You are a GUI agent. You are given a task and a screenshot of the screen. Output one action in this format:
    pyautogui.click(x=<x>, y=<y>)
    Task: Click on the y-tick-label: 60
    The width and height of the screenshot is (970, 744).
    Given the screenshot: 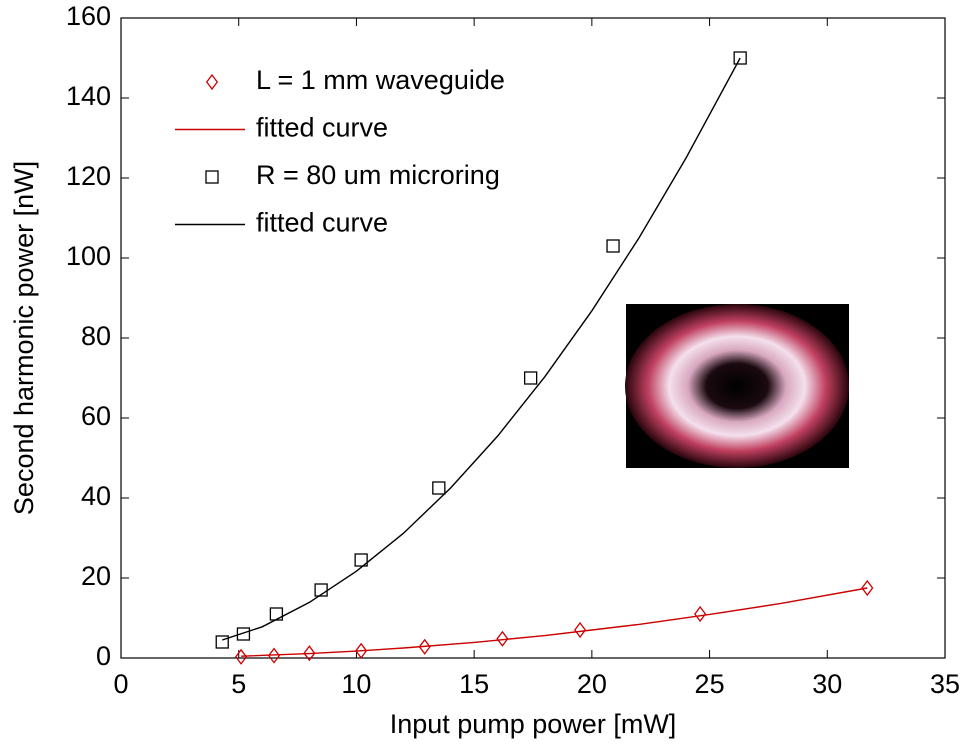 What is the action you would take?
    pyautogui.click(x=96, y=416)
    